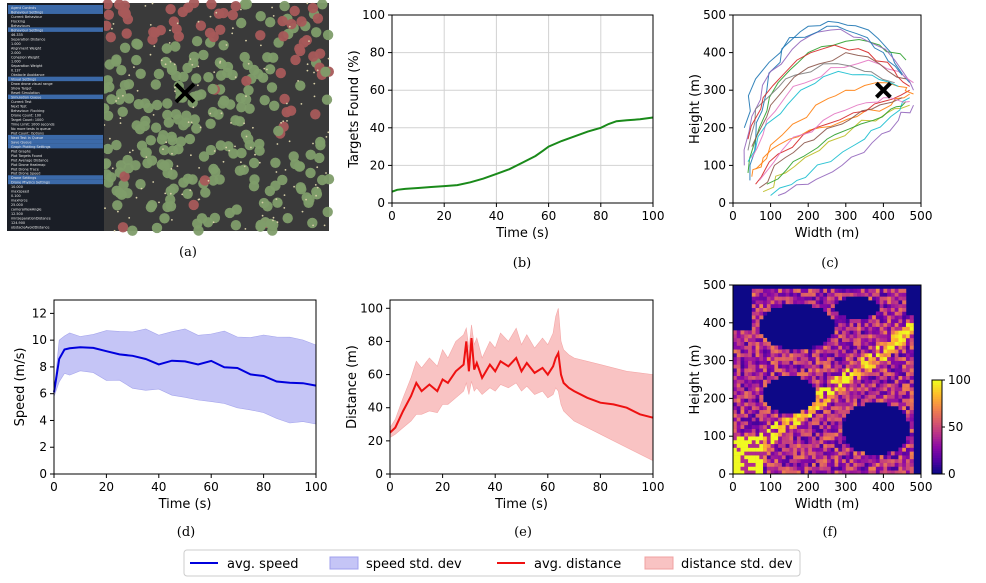 This screenshot has width=986, height=583. Describe the element at coordinates (43, 420) in the screenshot. I see `y-tick-label: 4` at that location.